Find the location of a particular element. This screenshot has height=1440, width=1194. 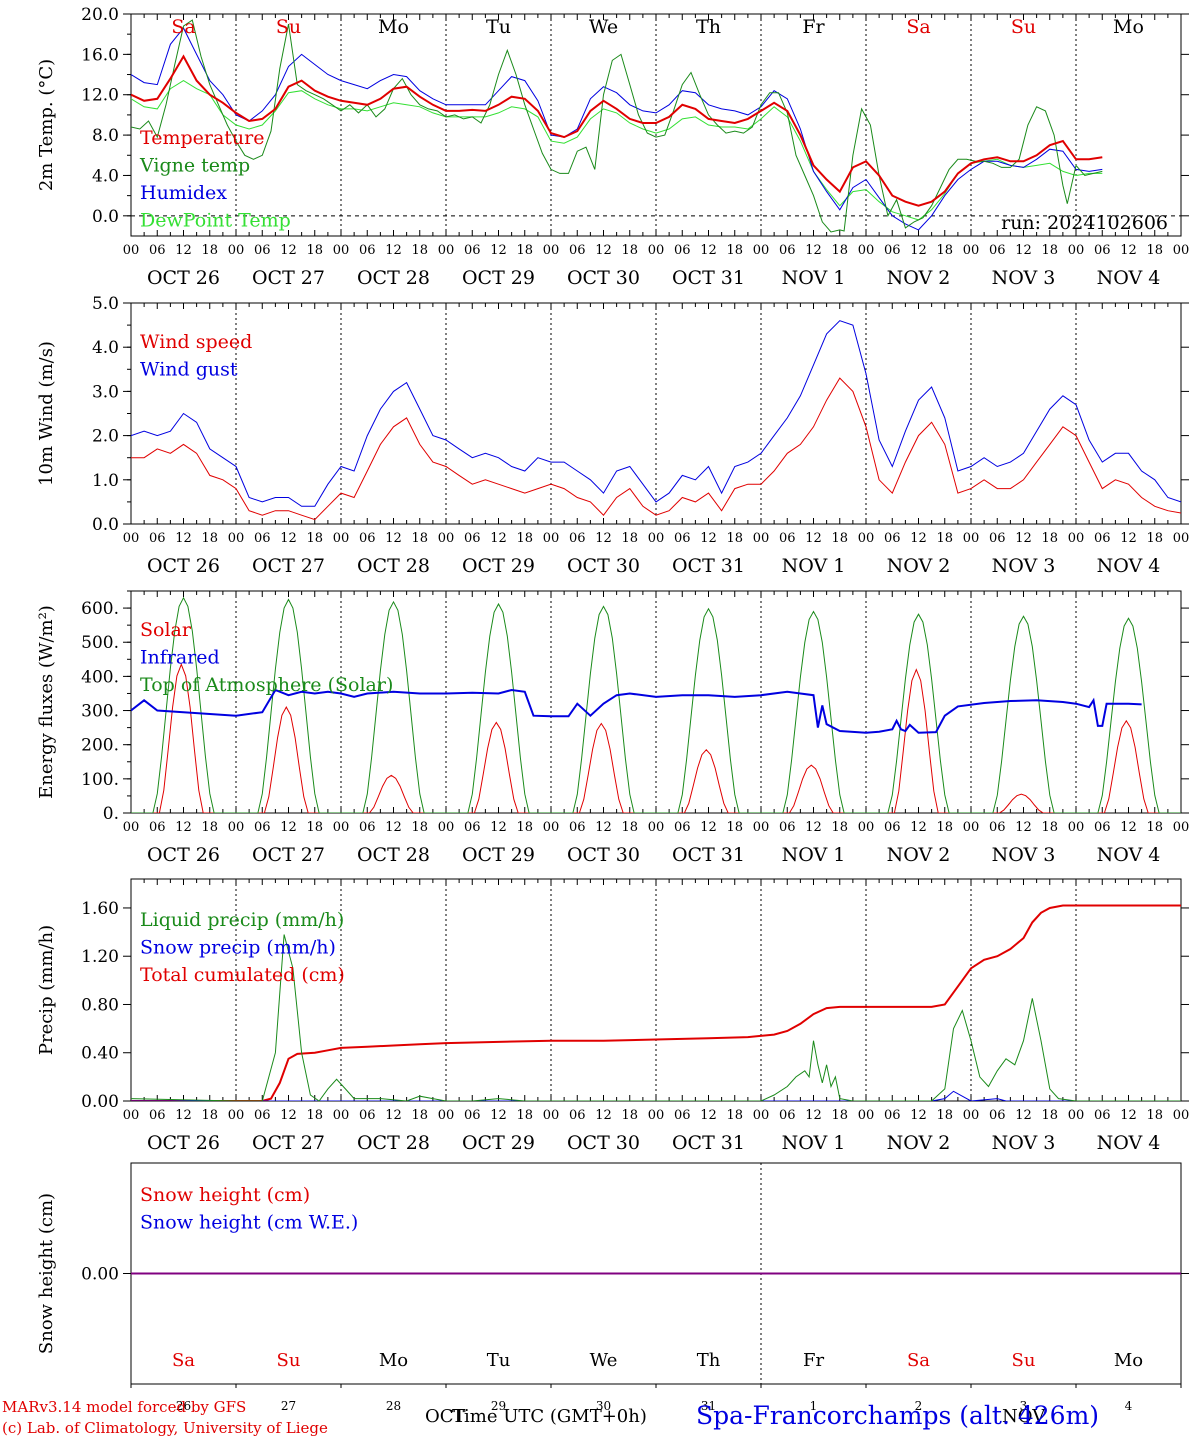

y-axis-label: Snow height (cm) is located at coordinates (46, 1273).